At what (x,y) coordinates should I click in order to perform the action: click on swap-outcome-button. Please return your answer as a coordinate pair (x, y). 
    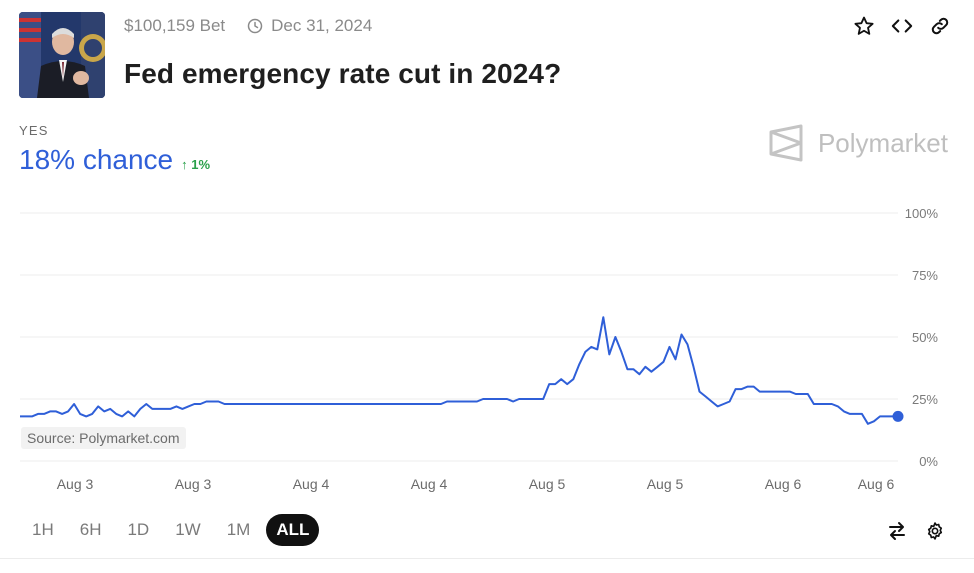
    Looking at the image, I should click on (897, 531).